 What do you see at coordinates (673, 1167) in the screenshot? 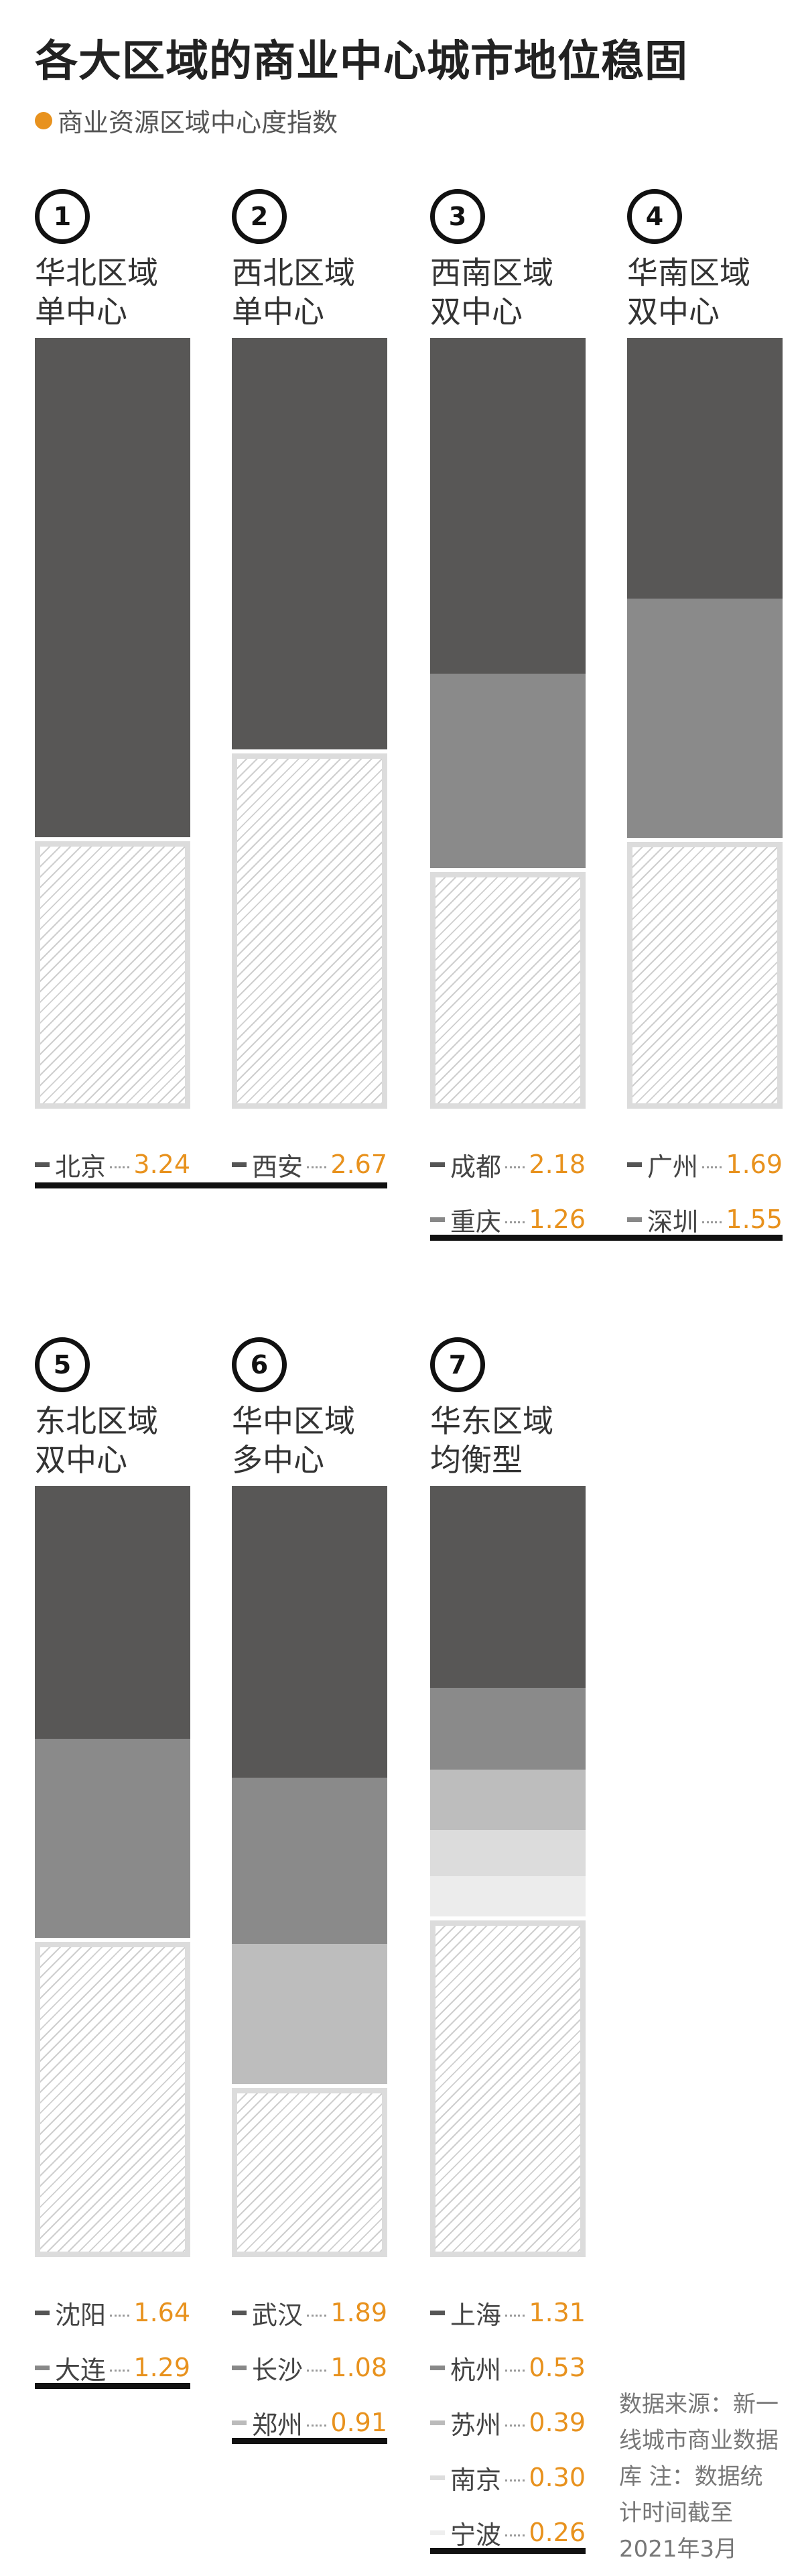
I see `city-name: 广州` at bounding box center [673, 1167].